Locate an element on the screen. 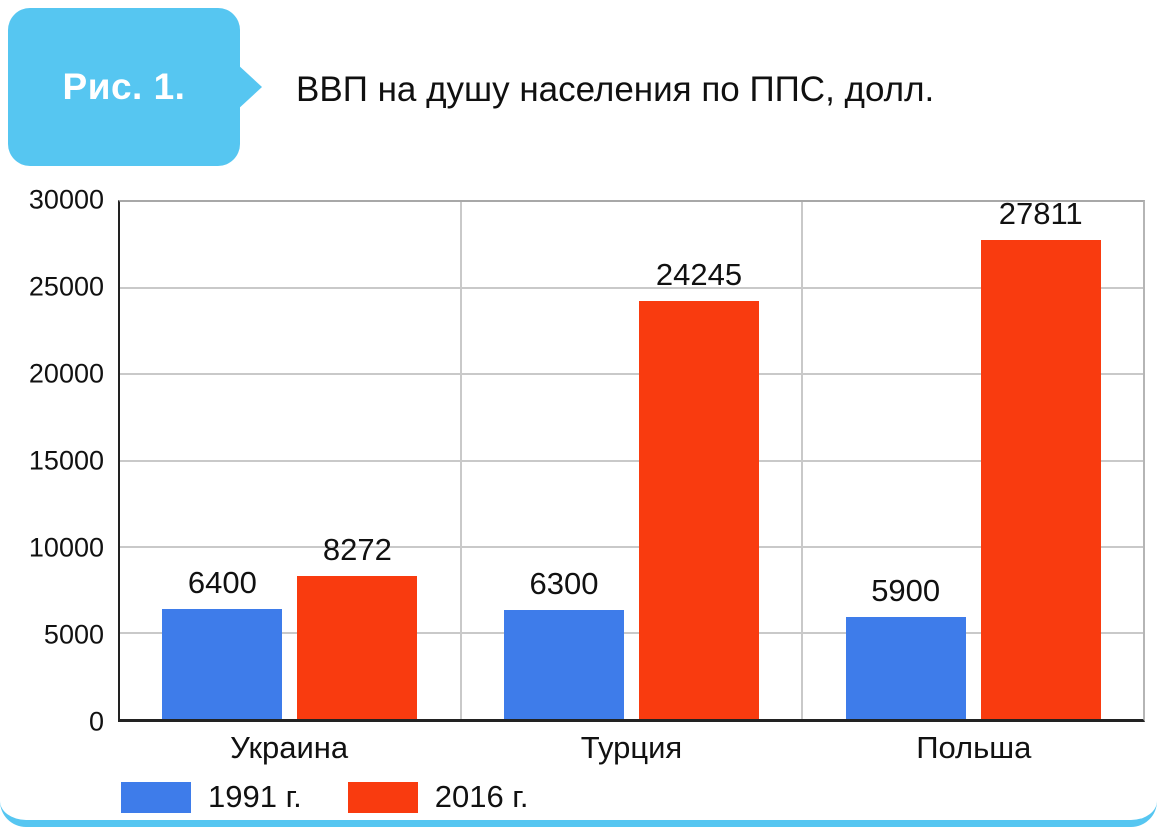  legend-item: 2016 г. is located at coordinates (438, 797).